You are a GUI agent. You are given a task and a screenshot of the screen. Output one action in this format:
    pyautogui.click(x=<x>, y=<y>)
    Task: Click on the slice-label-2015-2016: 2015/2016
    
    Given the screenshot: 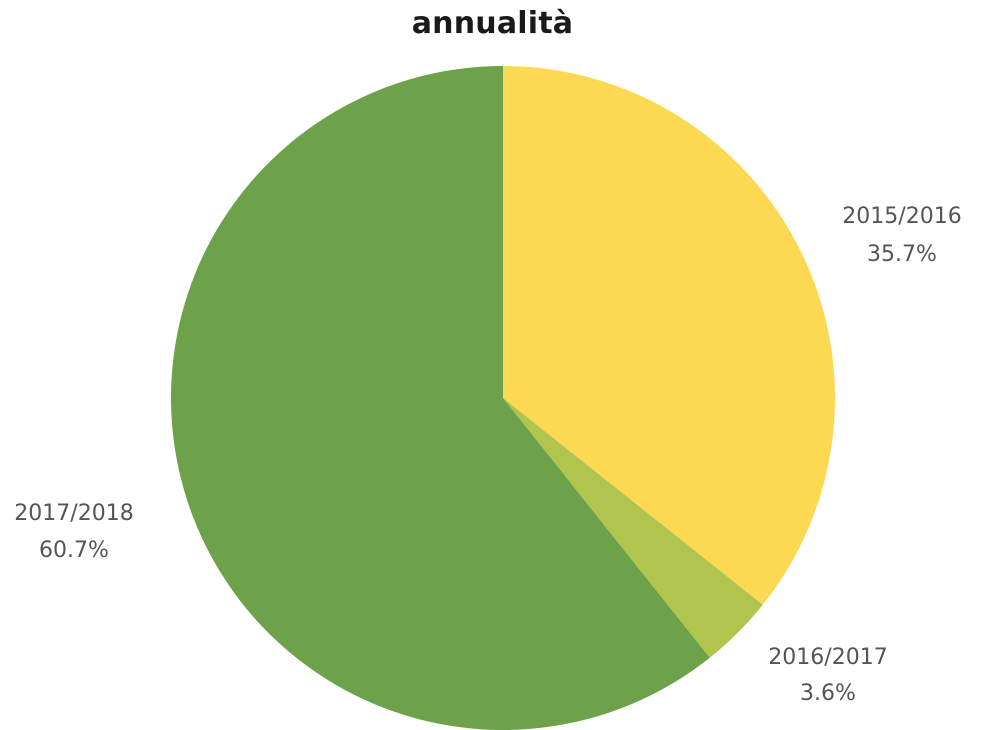 What is the action you would take?
    pyautogui.click(x=901, y=216)
    